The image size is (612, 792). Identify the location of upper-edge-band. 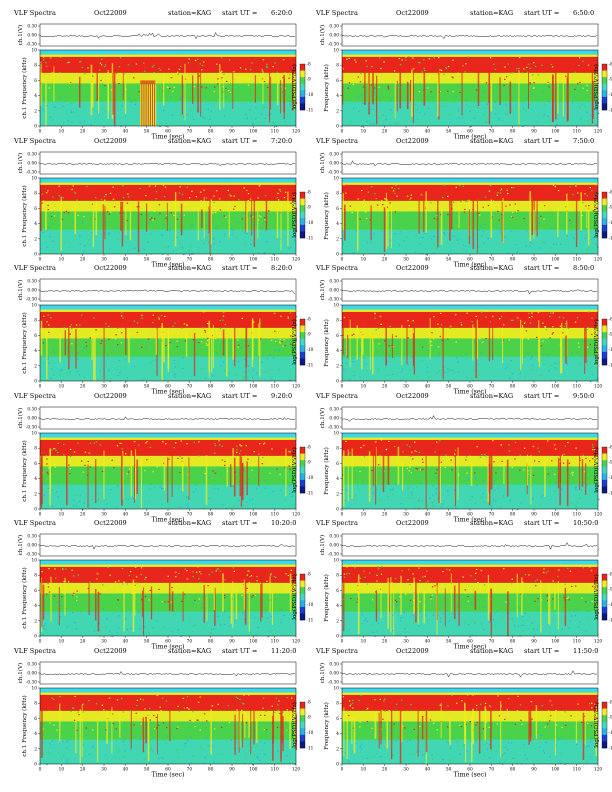
(470, 565).